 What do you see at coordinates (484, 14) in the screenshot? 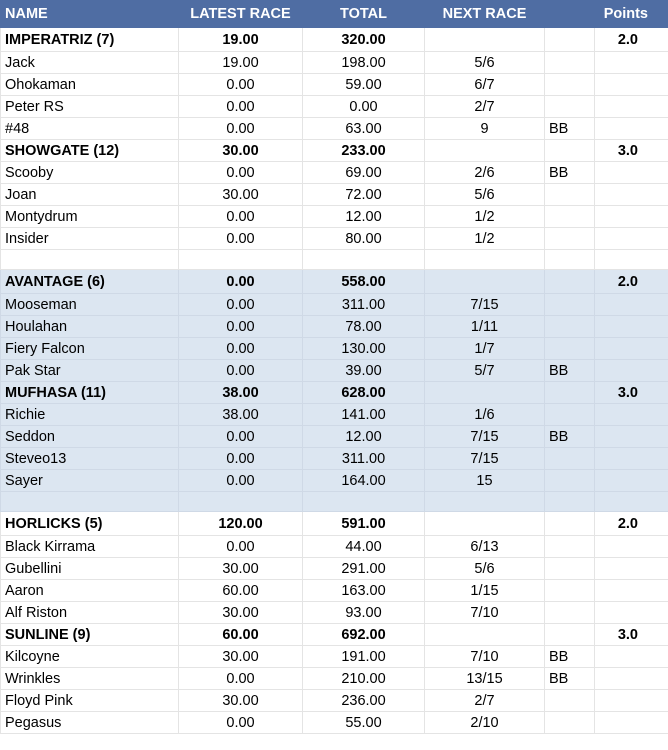
I see `next-race-header: NEXT RACE` at bounding box center [484, 14].